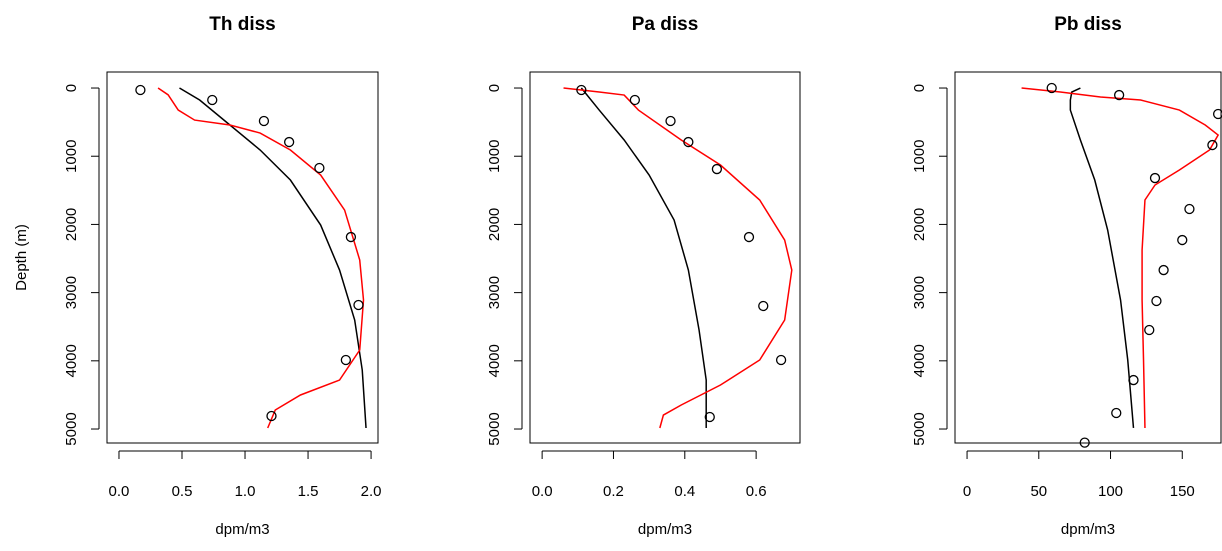 The height and width of the screenshot is (551, 1222). I want to click on chart-title: Pb diss, so click(1088, 24).